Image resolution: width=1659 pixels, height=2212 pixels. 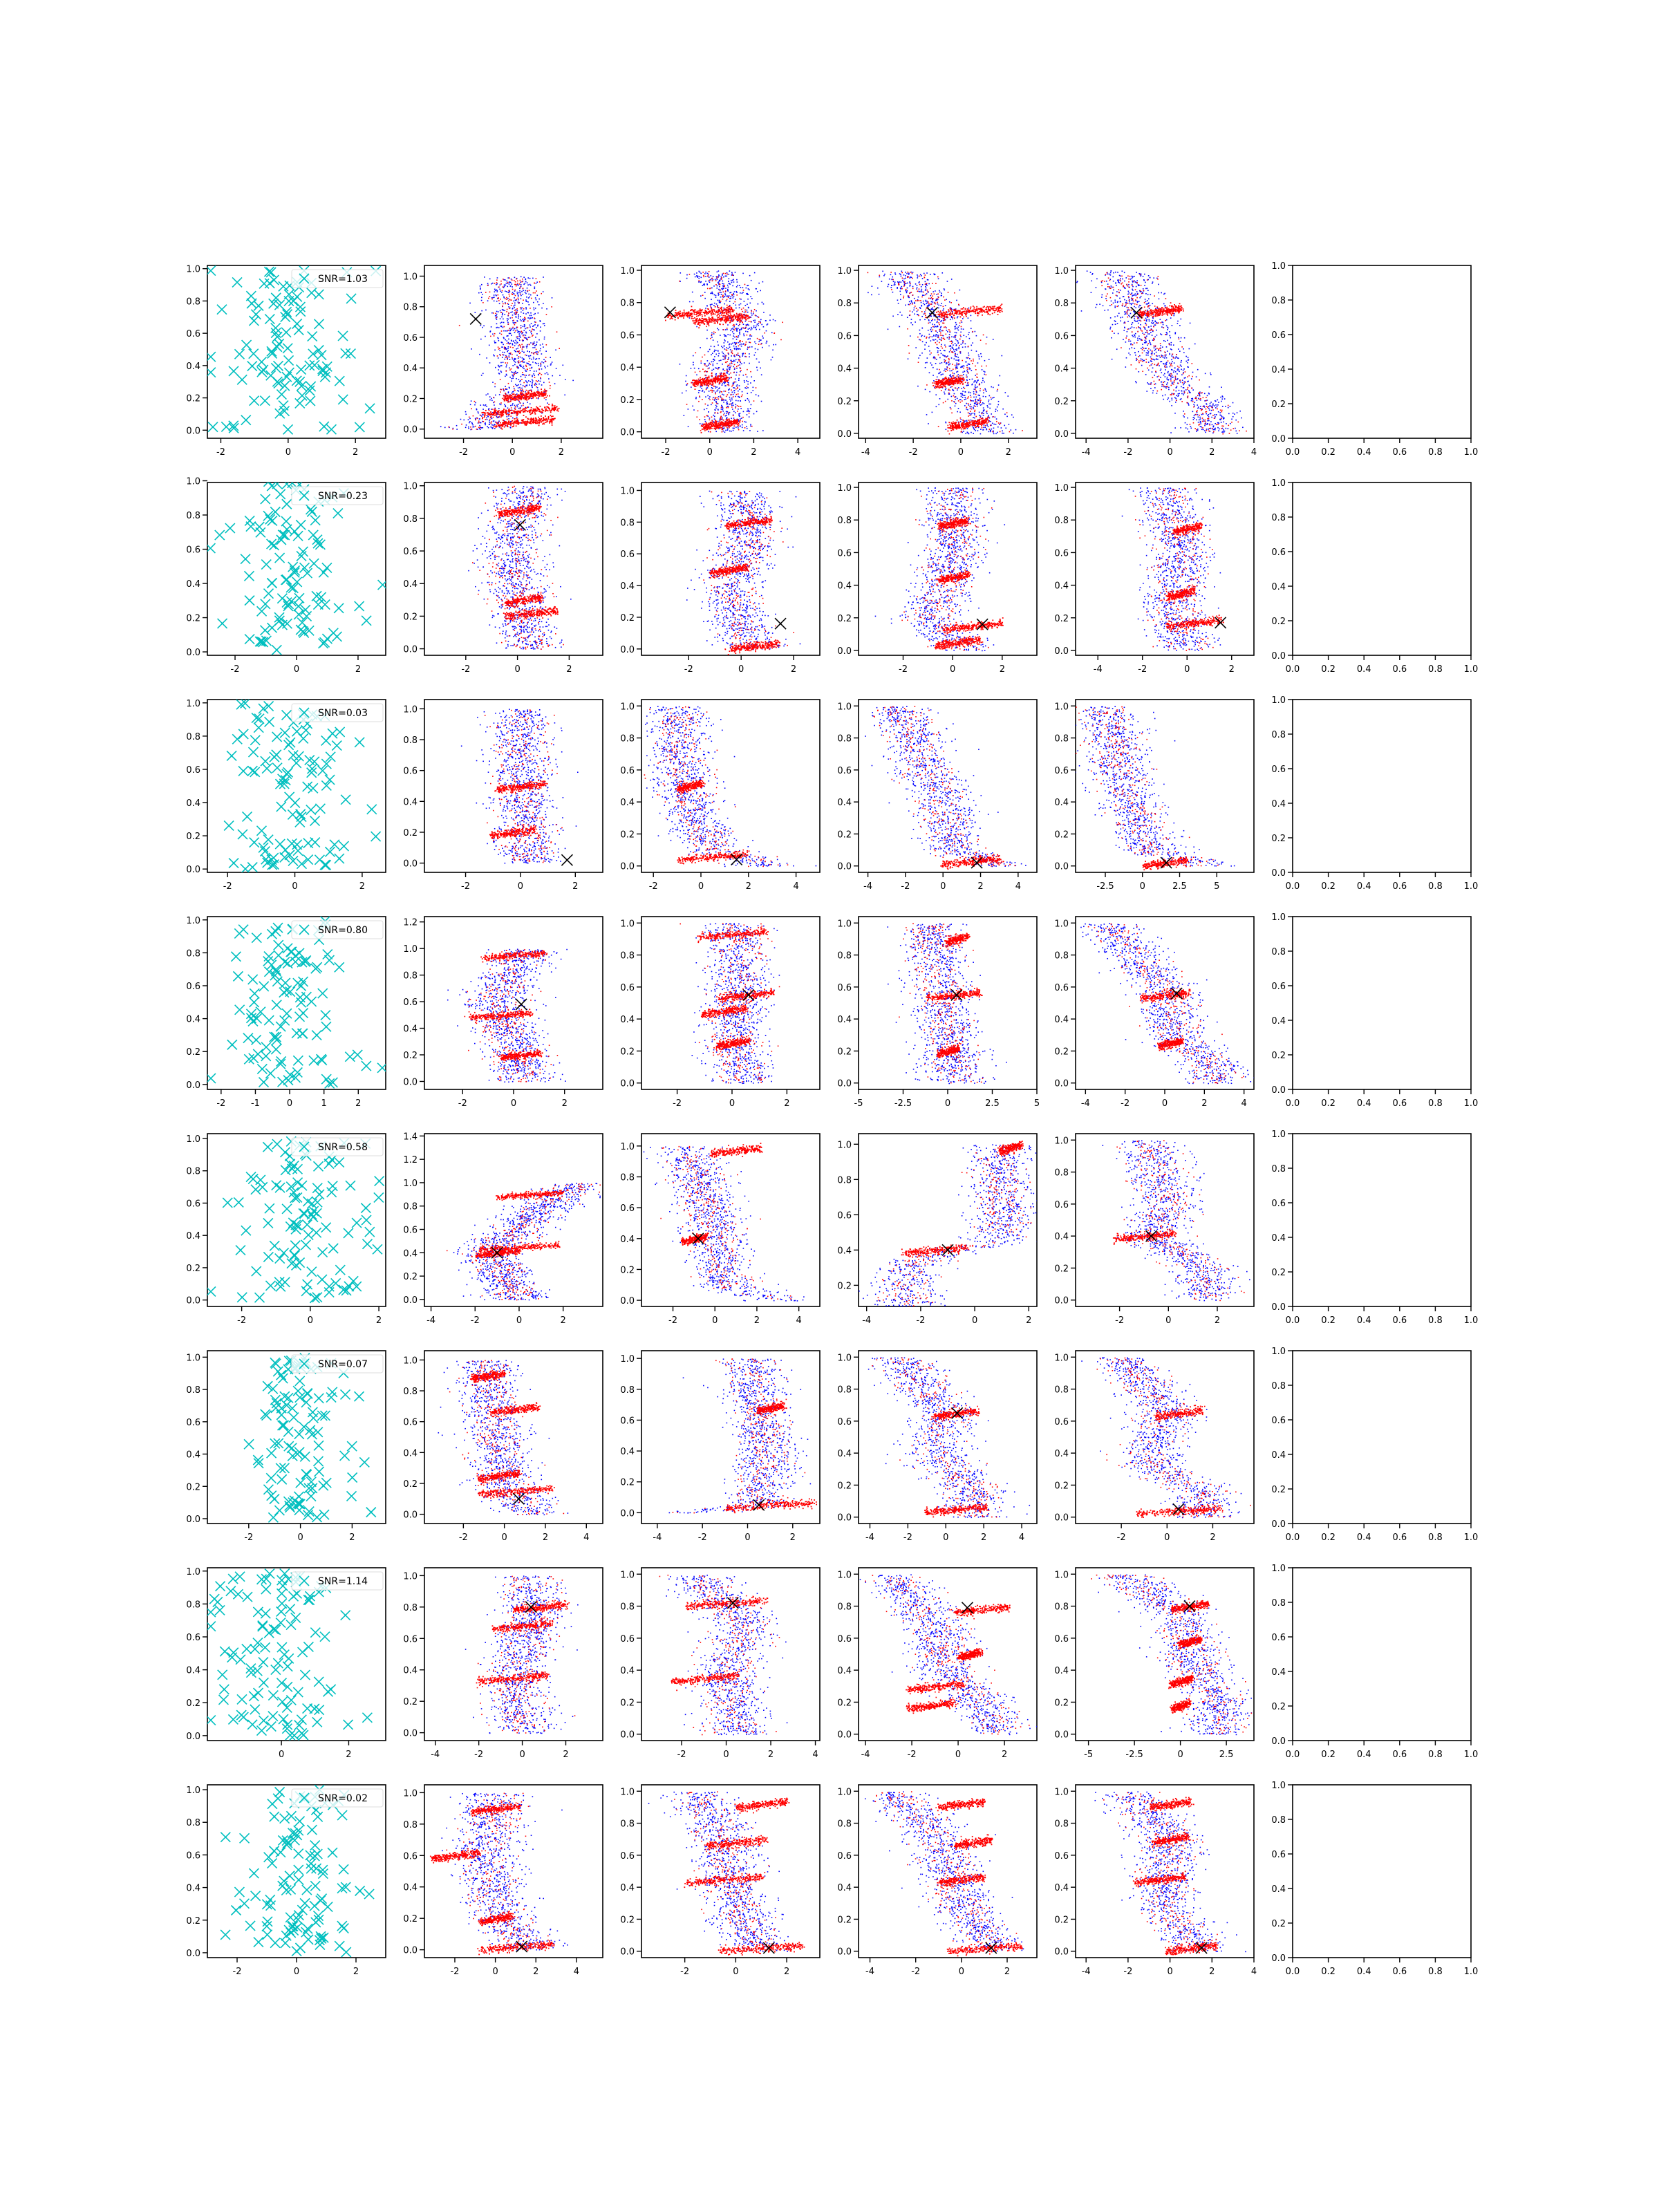 What do you see at coordinates (251, 296) in the screenshot?
I see `sample-point` at bounding box center [251, 296].